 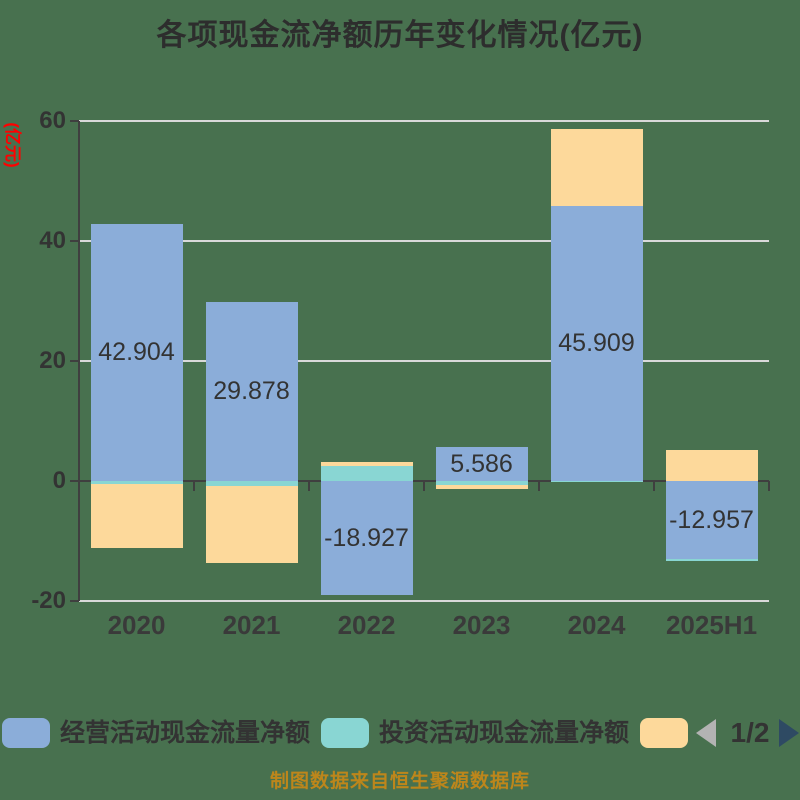 I want to click on bar-segment-2025H1-s2, so click(x=711, y=465).